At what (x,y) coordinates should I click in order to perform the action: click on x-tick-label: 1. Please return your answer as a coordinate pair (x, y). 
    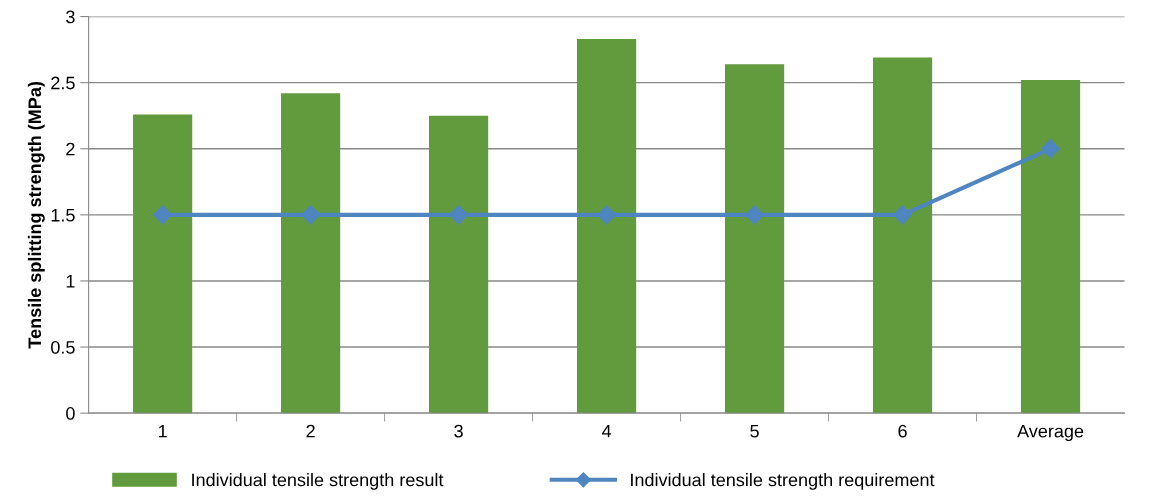
    Looking at the image, I should click on (162, 431).